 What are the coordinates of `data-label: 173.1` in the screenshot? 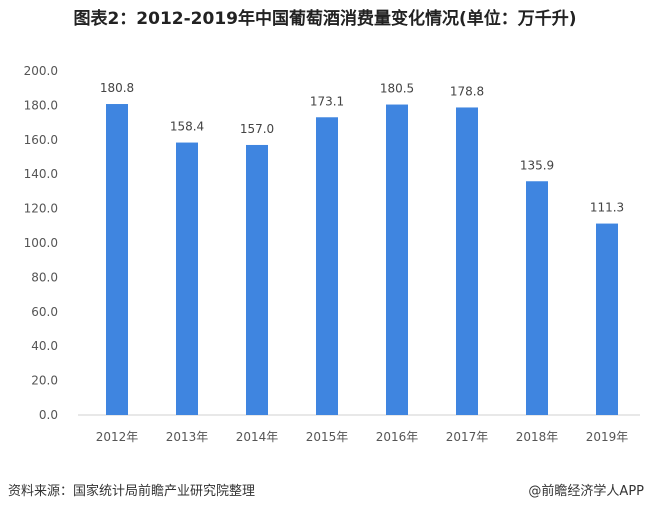 It's located at (327, 101).